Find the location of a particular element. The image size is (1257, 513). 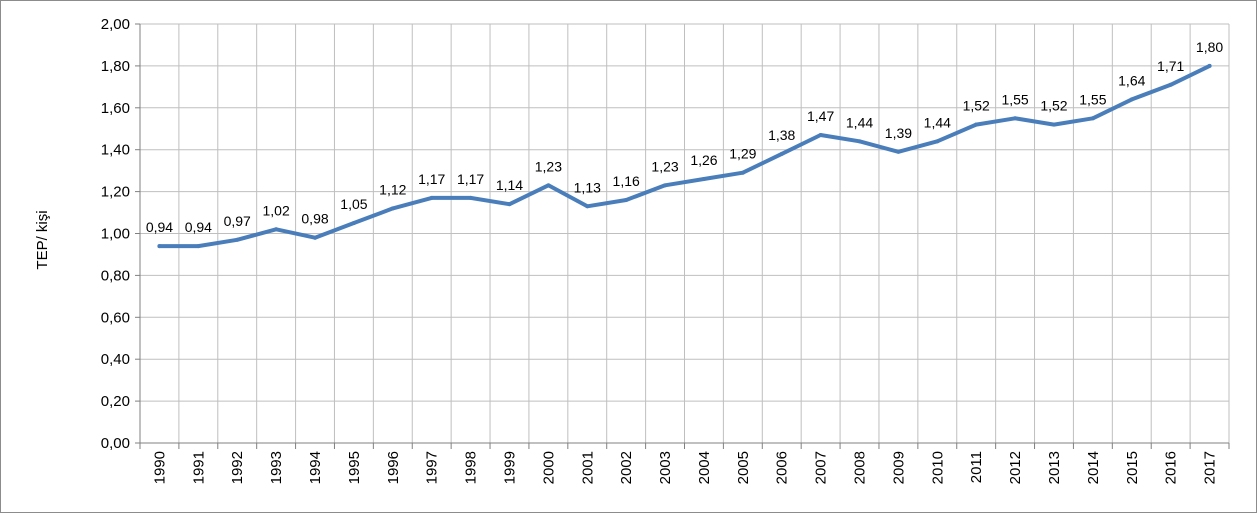

y-tick-label: 0,40 is located at coordinates (115, 359).